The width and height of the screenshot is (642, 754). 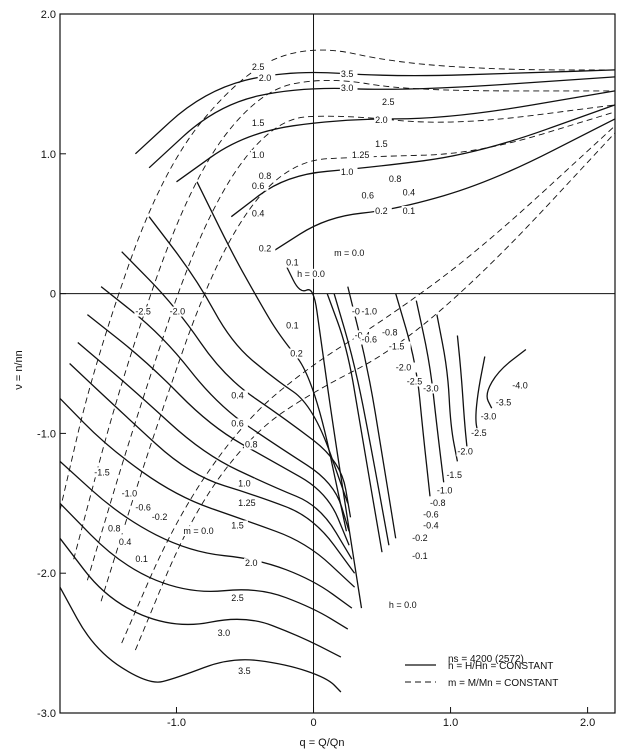 I want to click on x-tick-label: 1.0, so click(x=450, y=723).